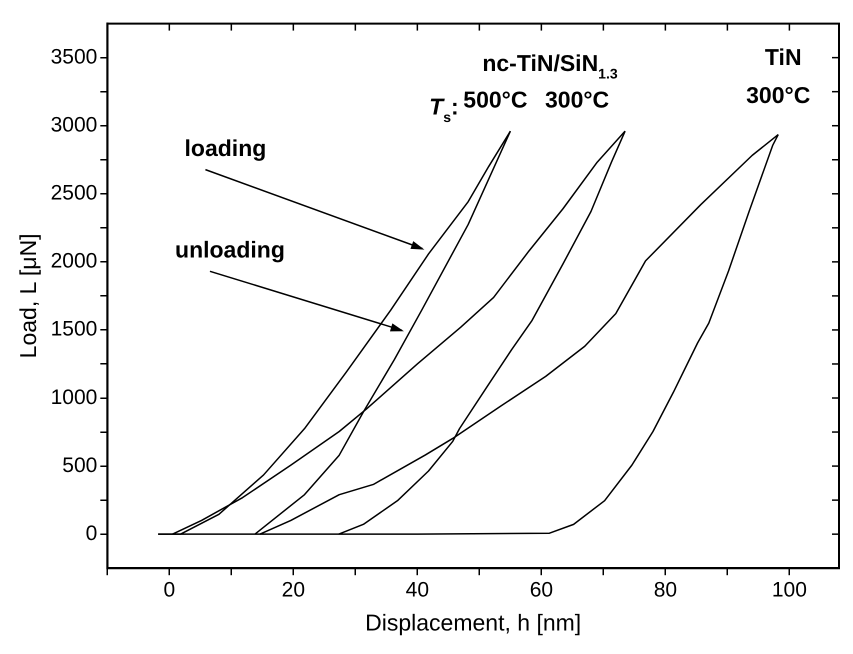 Image resolution: width=853 pixels, height=654 pixels. Describe the element at coordinates (92, 533) in the screenshot. I see `y-tick-label: 0` at that location.